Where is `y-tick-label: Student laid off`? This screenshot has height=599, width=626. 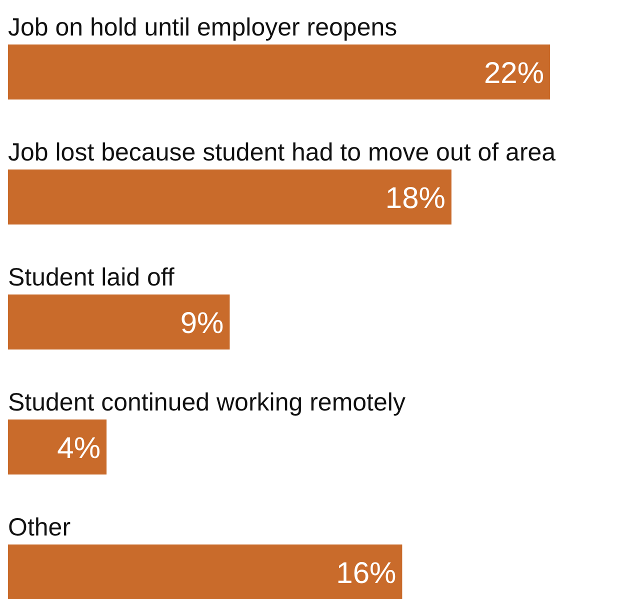 y-tick-label: Student laid off is located at coordinates (91, 278).